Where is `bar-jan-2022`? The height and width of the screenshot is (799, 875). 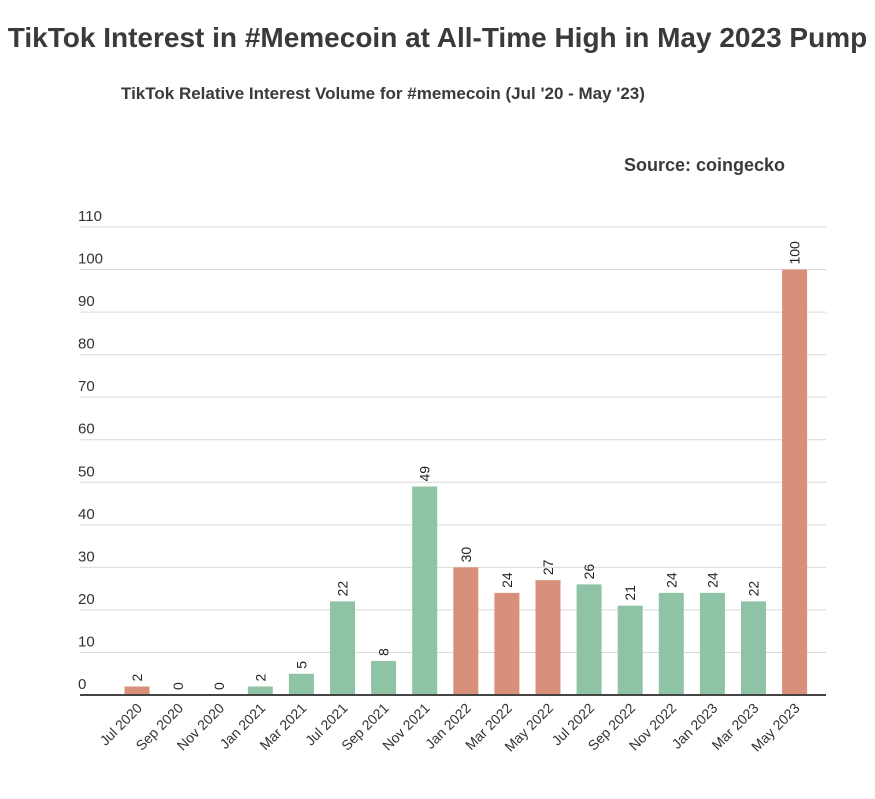 bar-jan-2022 is located at coordinates (466, 631).